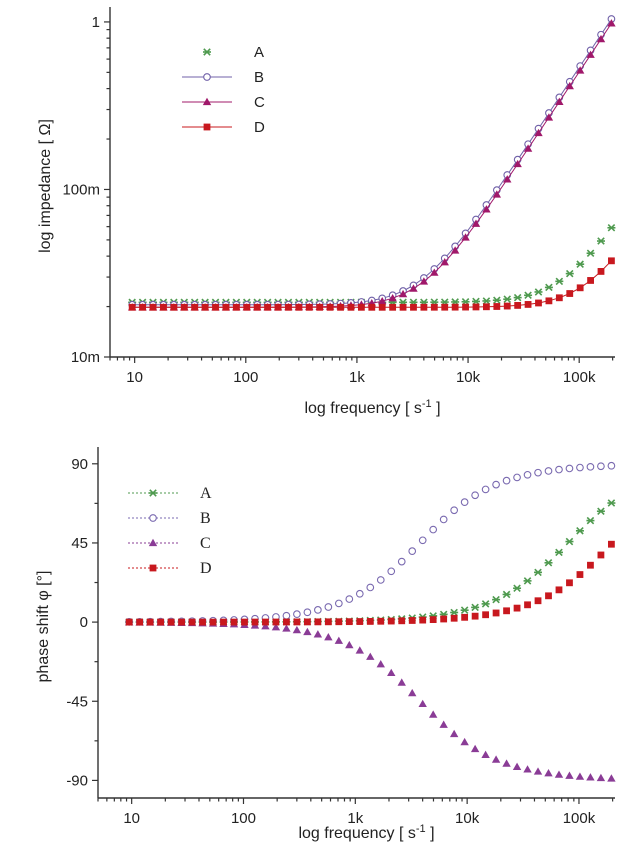  I want to click on legend-marker-A, so click(153, 493).